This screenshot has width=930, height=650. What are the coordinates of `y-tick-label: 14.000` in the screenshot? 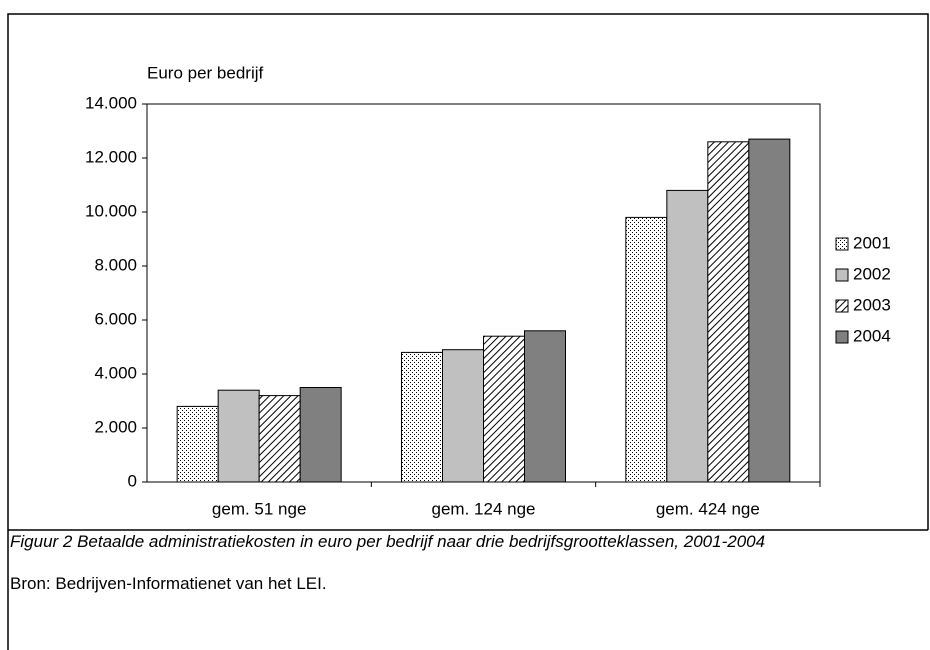 It's located at (111, 102).